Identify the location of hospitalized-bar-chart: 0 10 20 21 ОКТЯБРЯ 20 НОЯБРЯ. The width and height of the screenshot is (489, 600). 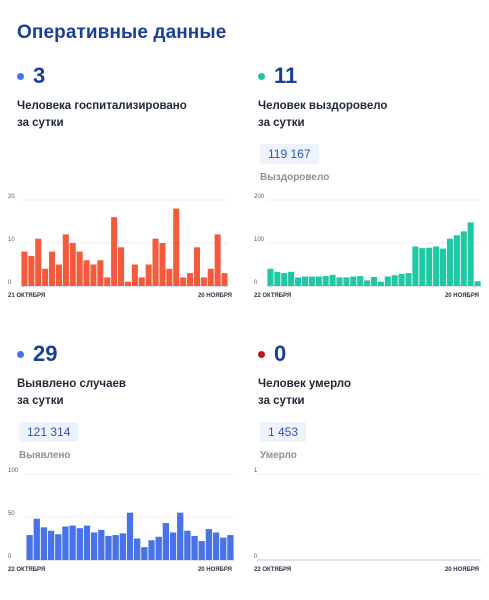
(120, 246).